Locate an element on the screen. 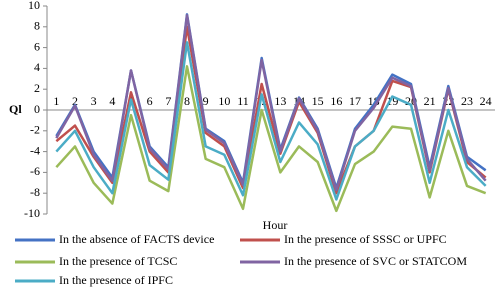 The width and height of the screenshot is (500, 289). y-tick-label: 8 is located at coordinates (37, 26).